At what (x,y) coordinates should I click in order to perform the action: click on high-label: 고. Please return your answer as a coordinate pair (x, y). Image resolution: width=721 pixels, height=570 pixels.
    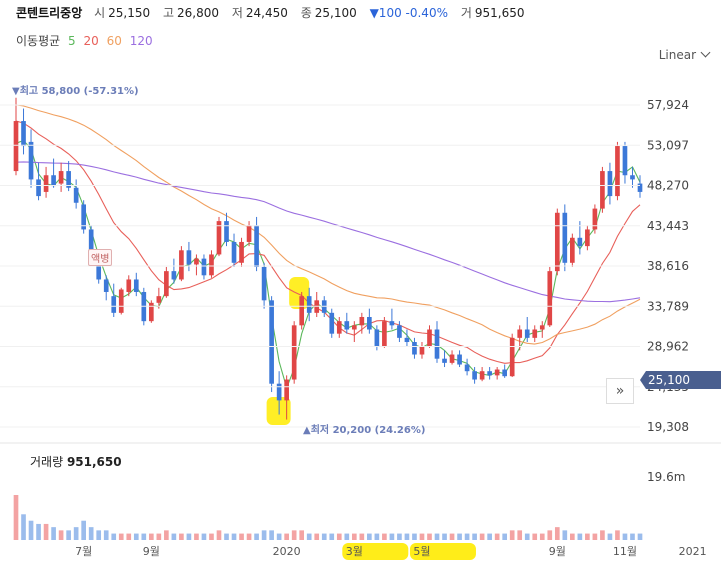
    Looking at the image, I should click on (168, 13).